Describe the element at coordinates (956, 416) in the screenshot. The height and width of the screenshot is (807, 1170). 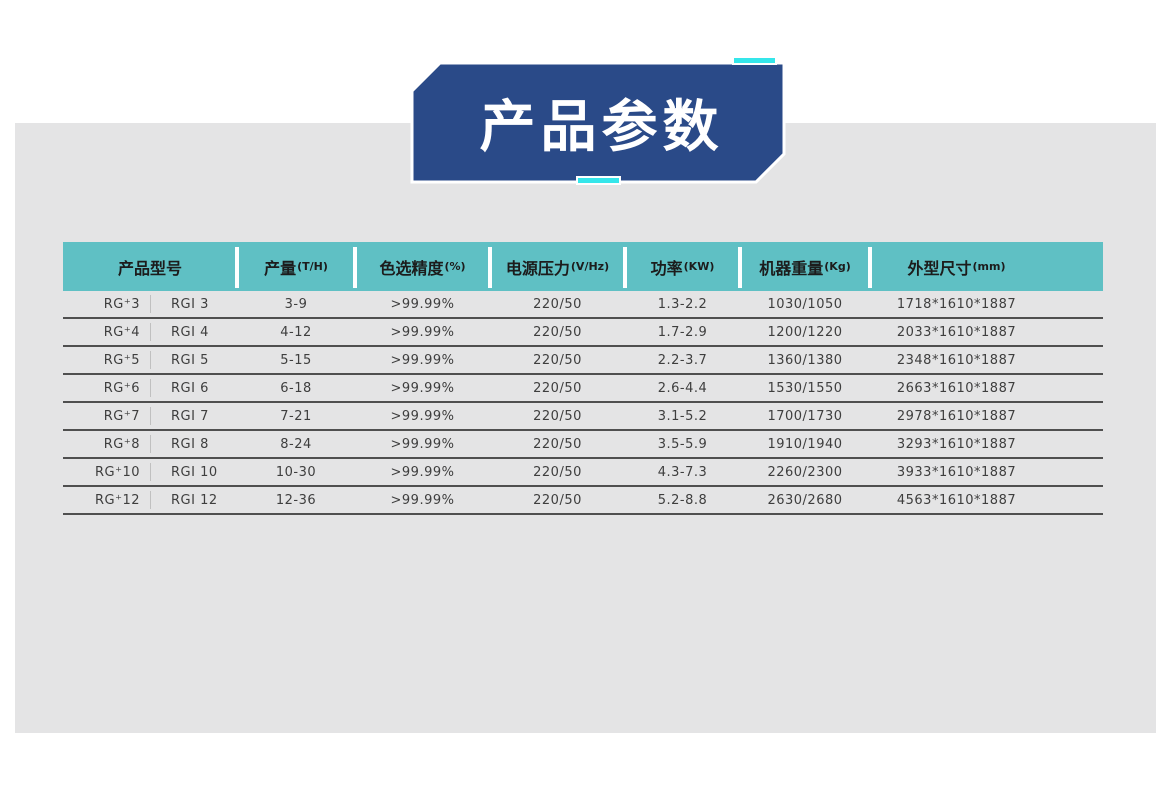
I see `cell-dimensions: 2978*1610*1887` at that location.